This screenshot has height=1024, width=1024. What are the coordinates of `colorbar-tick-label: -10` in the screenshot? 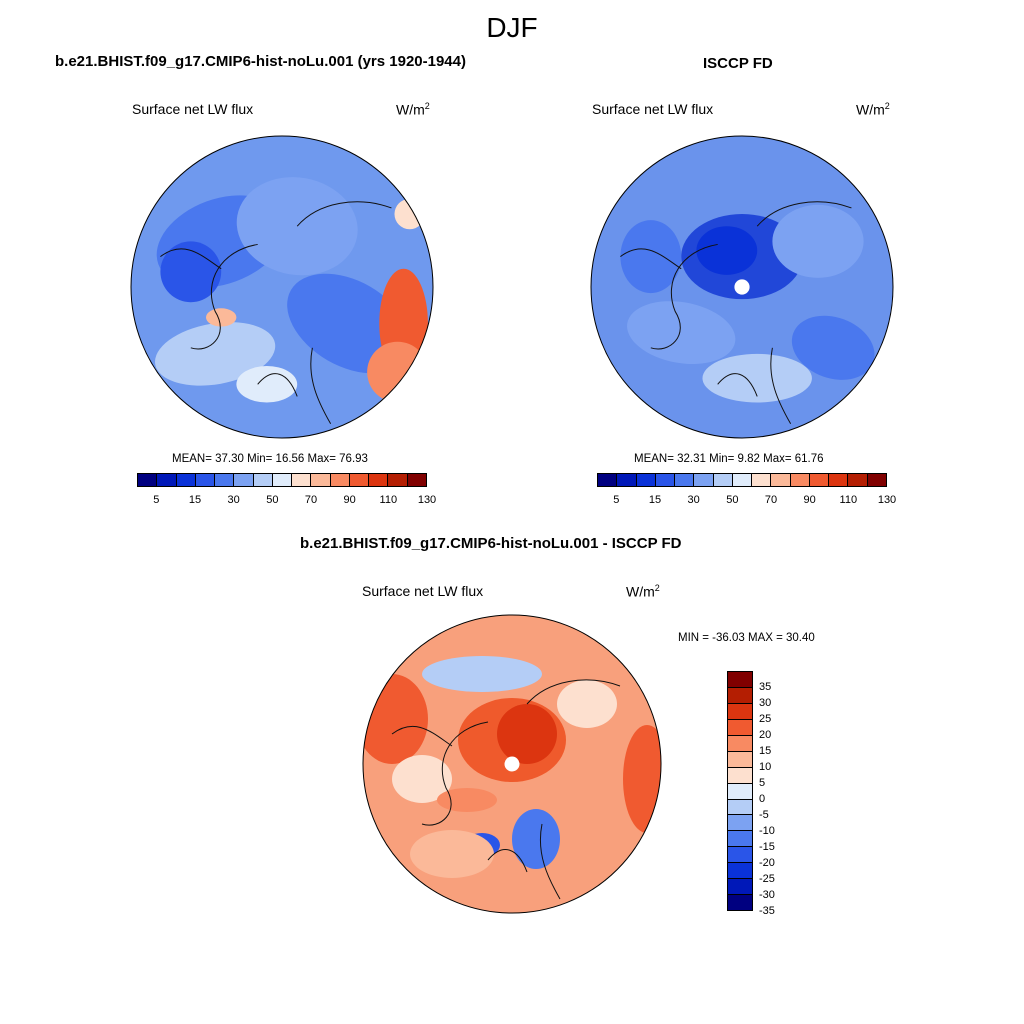 It's located at (767, 831).